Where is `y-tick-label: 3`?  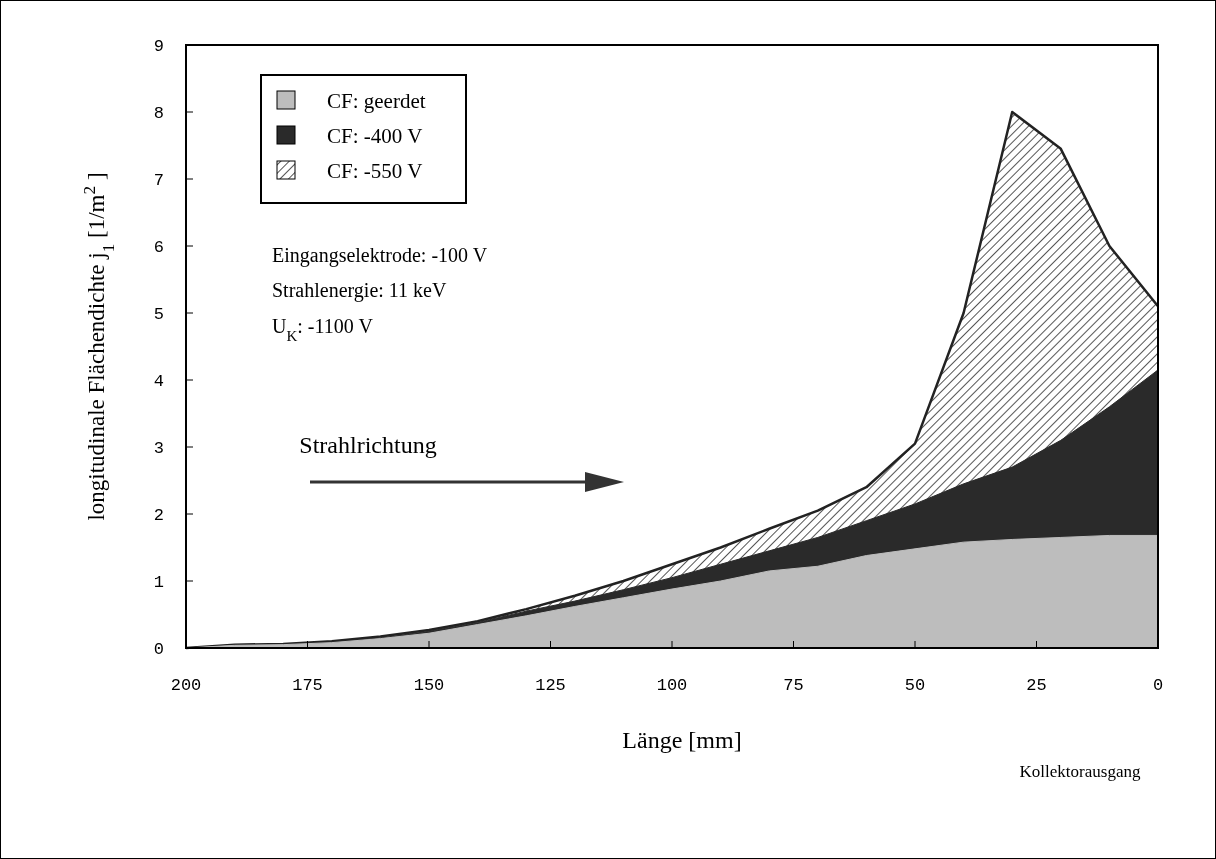
y-tick-label: 3 is located at coordinates (158, 448).